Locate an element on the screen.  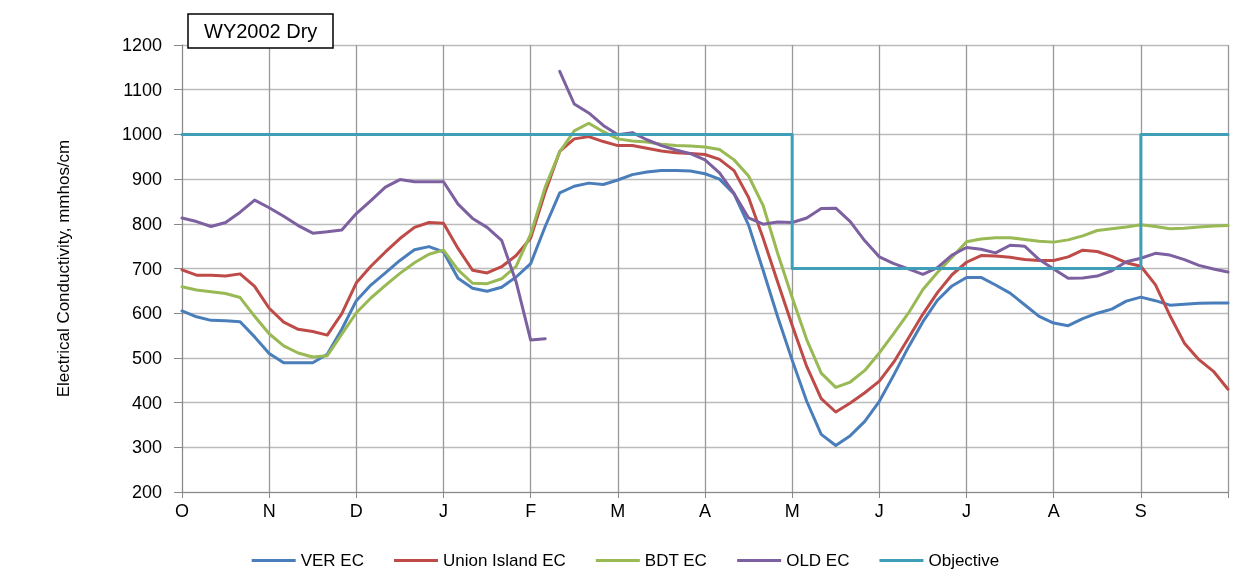
y-tick-label: 1000 is located at coordinates (141, 134).